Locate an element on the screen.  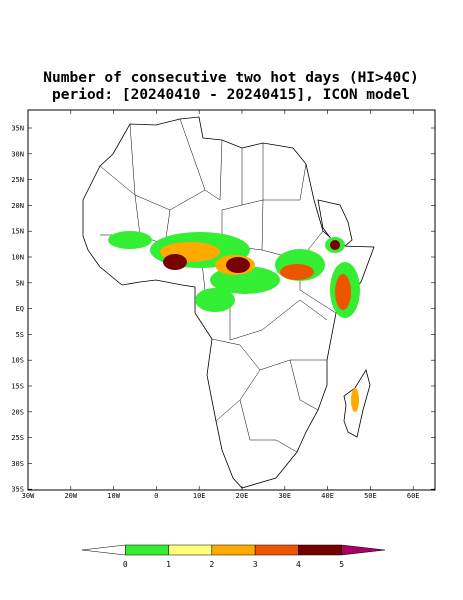
lat-tick-label: 25N is located at coordinates (17, 180).